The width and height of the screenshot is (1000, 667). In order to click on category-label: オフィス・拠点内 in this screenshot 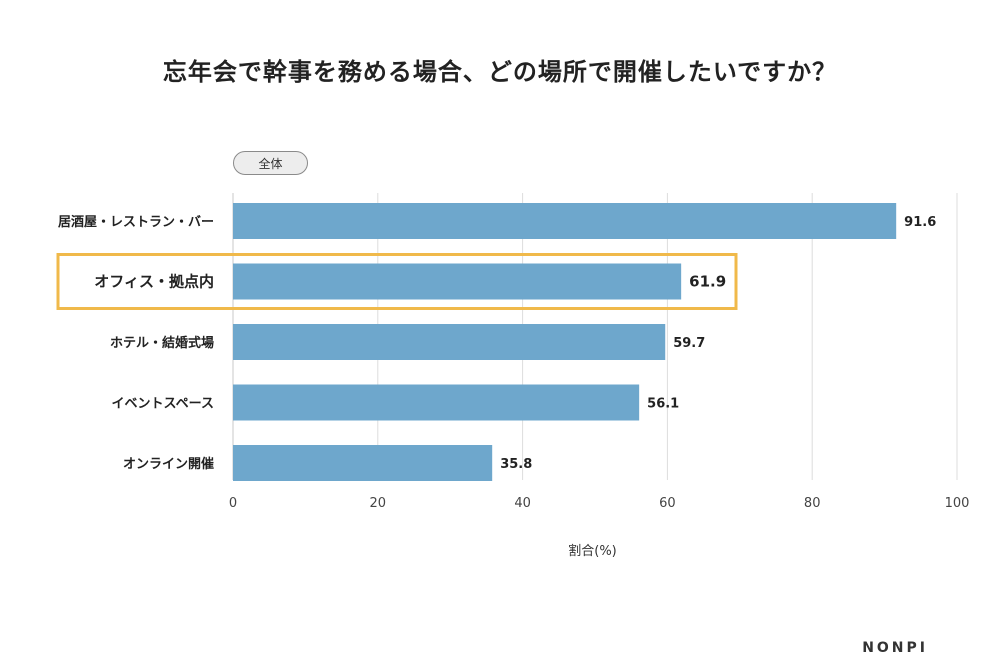, I will do `click(154, 282)`.